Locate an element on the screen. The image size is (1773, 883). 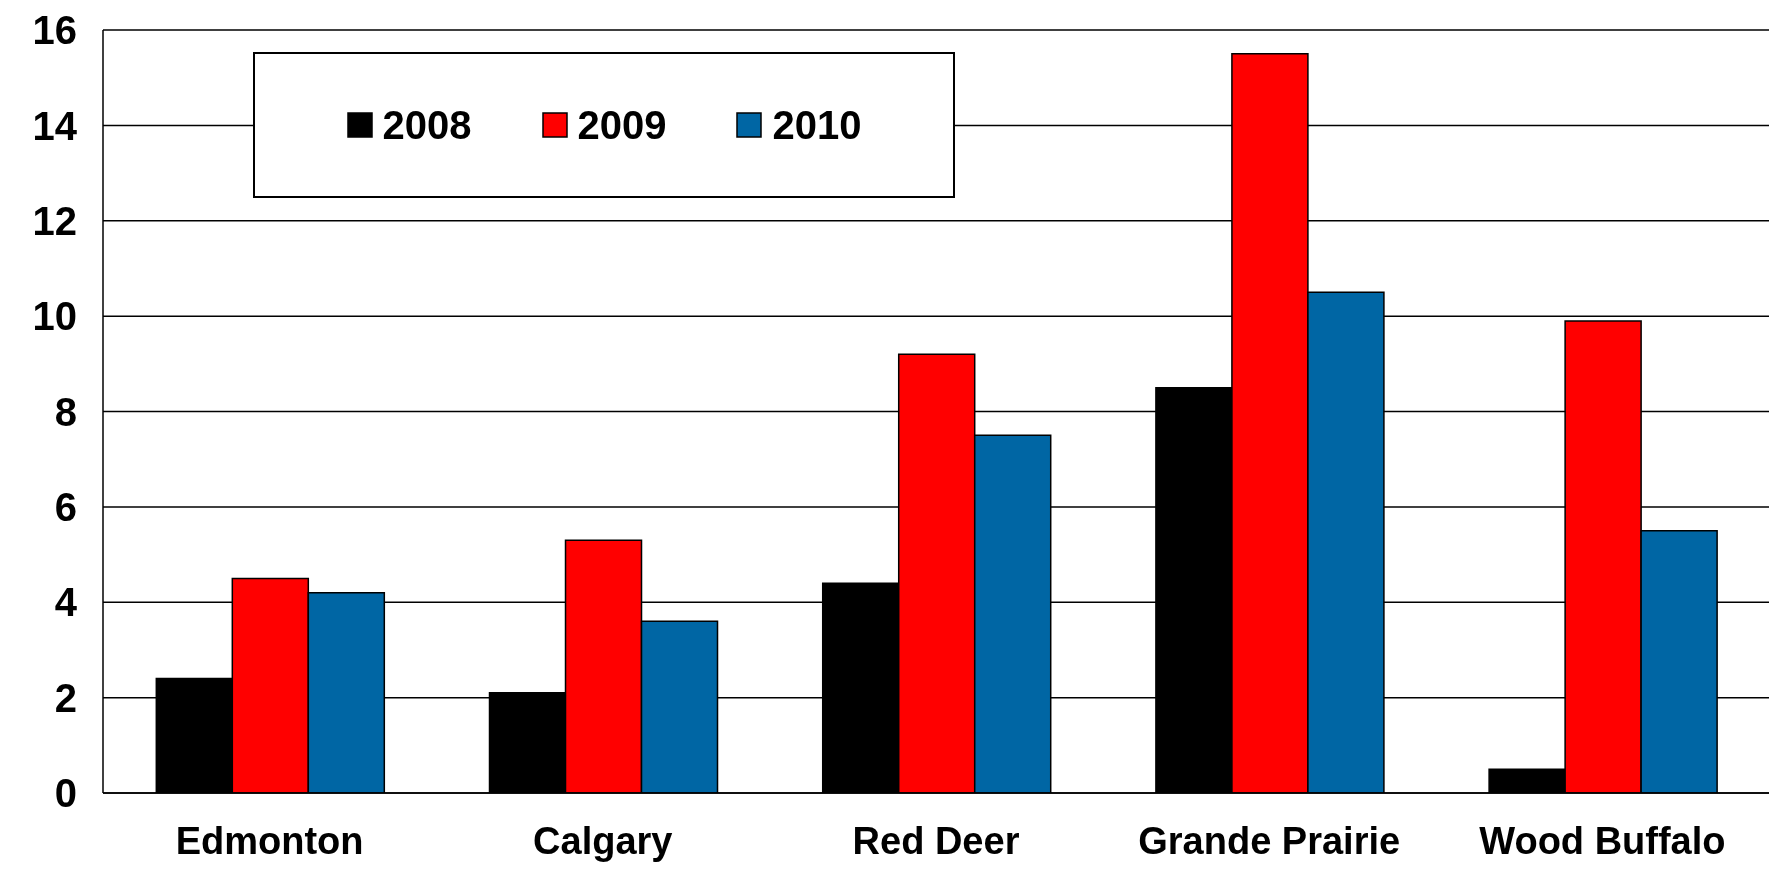
x-tick-label: Grande Prairie is located at coordinates (1269, 840).